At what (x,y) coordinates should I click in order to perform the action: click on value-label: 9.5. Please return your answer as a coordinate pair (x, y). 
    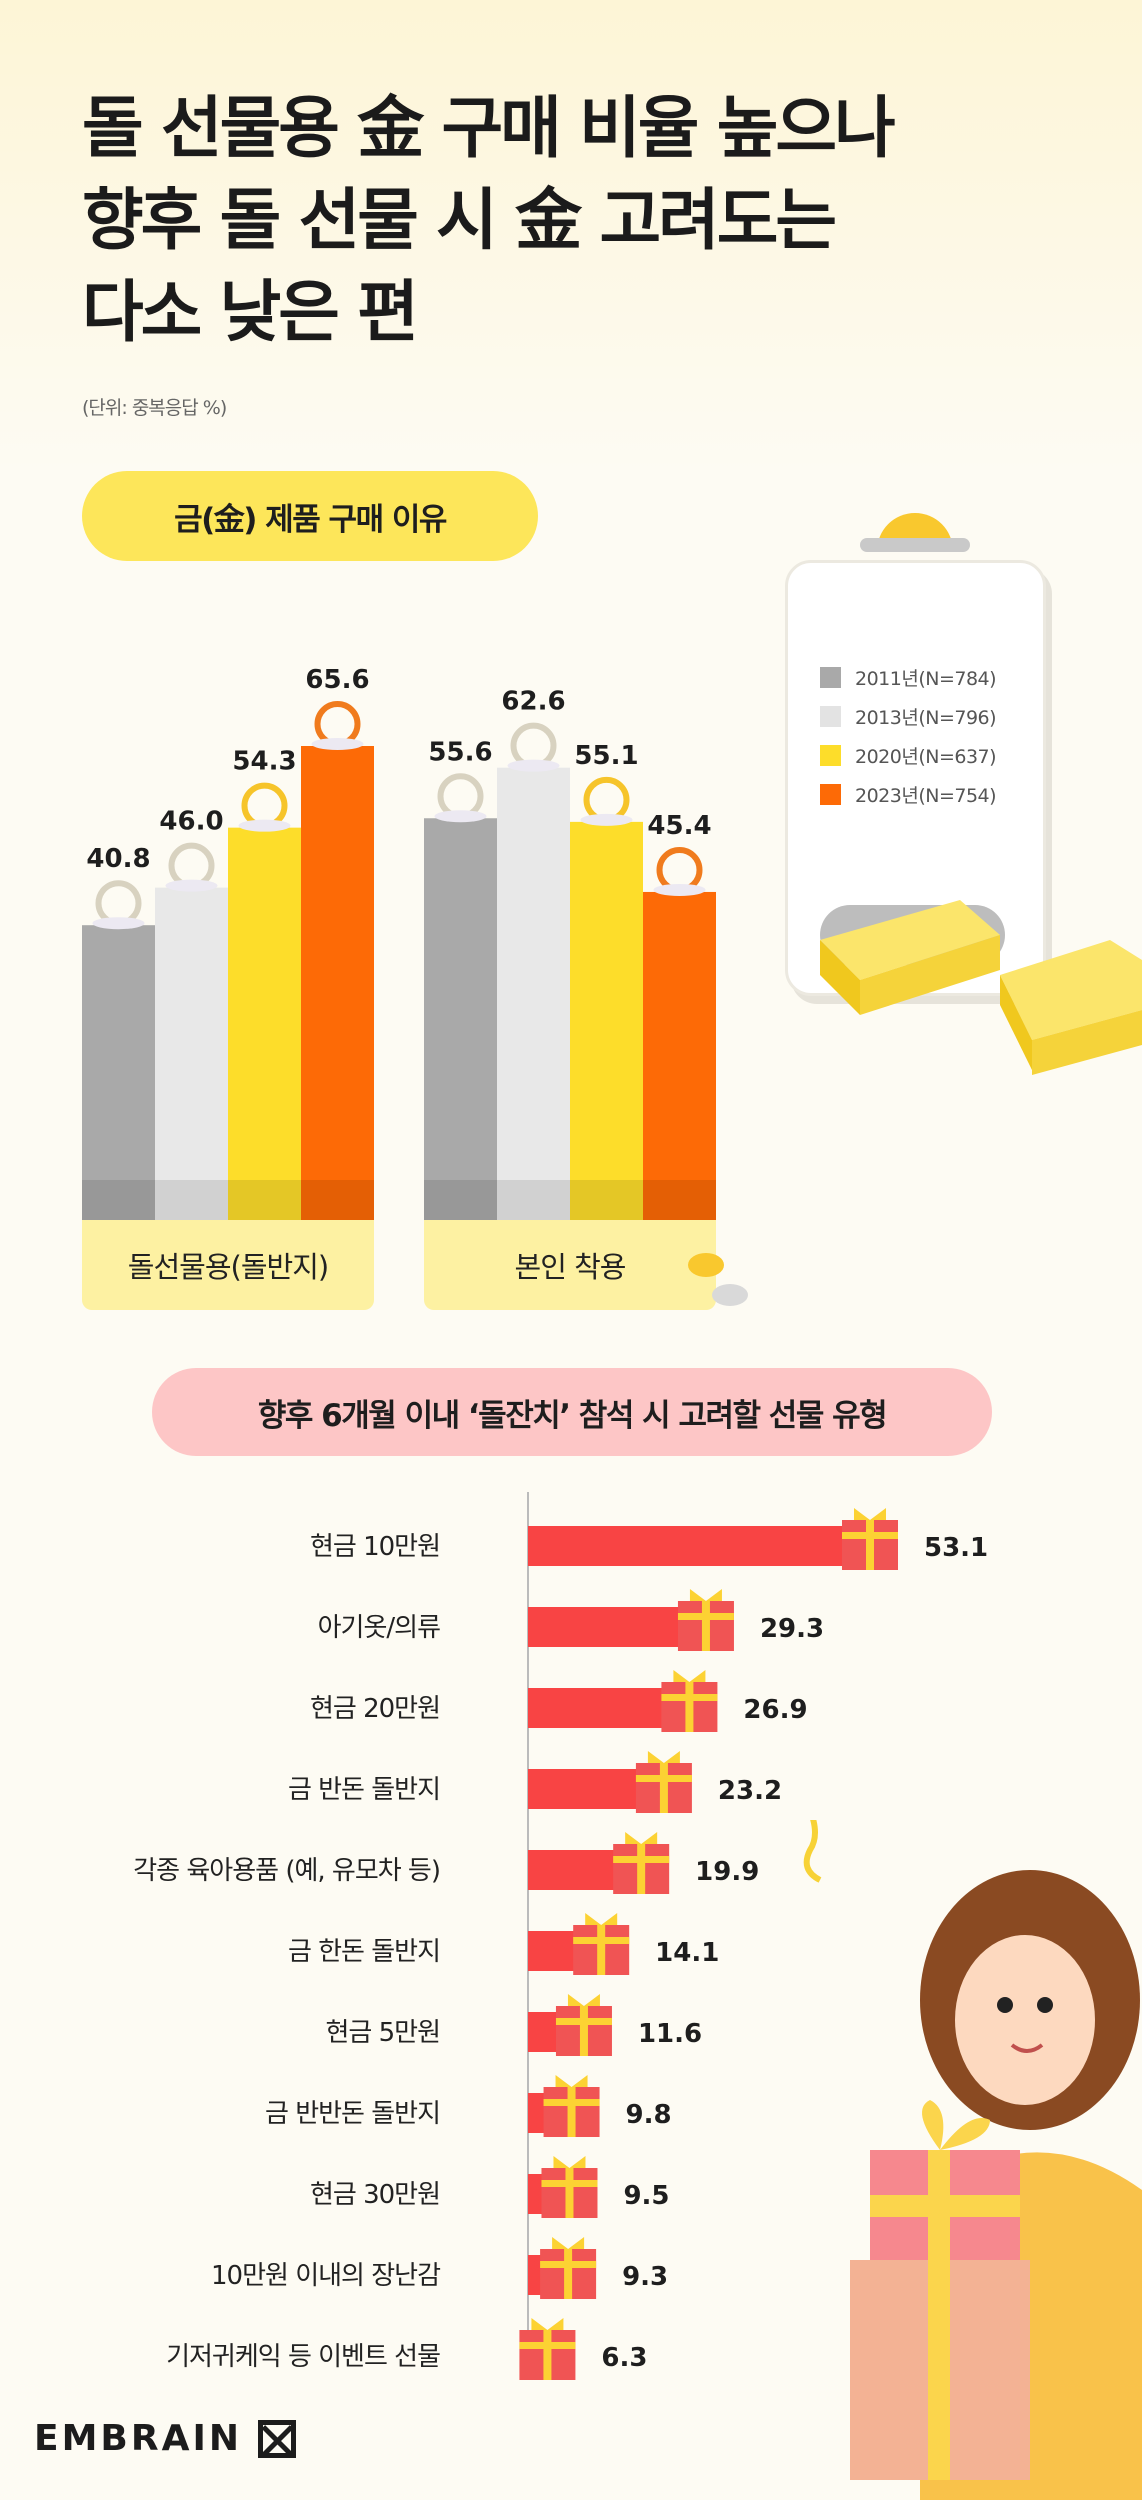
    Looking at the image, I should click on (646, 2196).